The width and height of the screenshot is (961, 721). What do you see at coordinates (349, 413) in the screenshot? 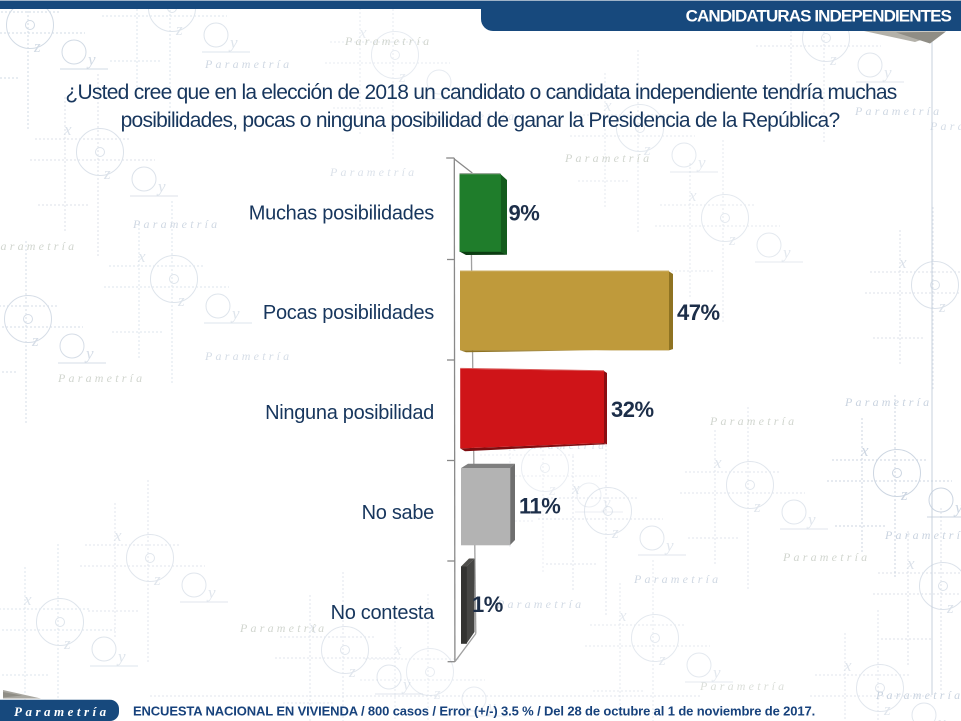
I see `svg-text: Ninguna posibilidad` at bounding box center [349, 413].